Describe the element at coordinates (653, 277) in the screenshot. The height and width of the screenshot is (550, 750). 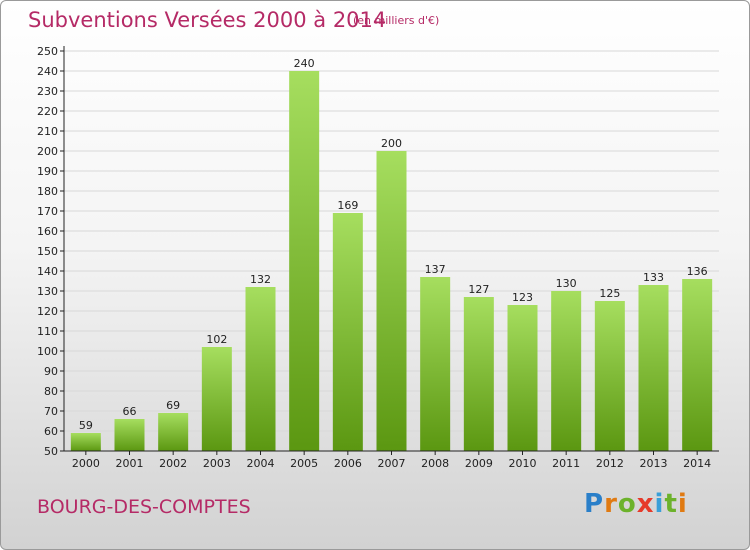
I see `bar-value-label: 133` at that location.